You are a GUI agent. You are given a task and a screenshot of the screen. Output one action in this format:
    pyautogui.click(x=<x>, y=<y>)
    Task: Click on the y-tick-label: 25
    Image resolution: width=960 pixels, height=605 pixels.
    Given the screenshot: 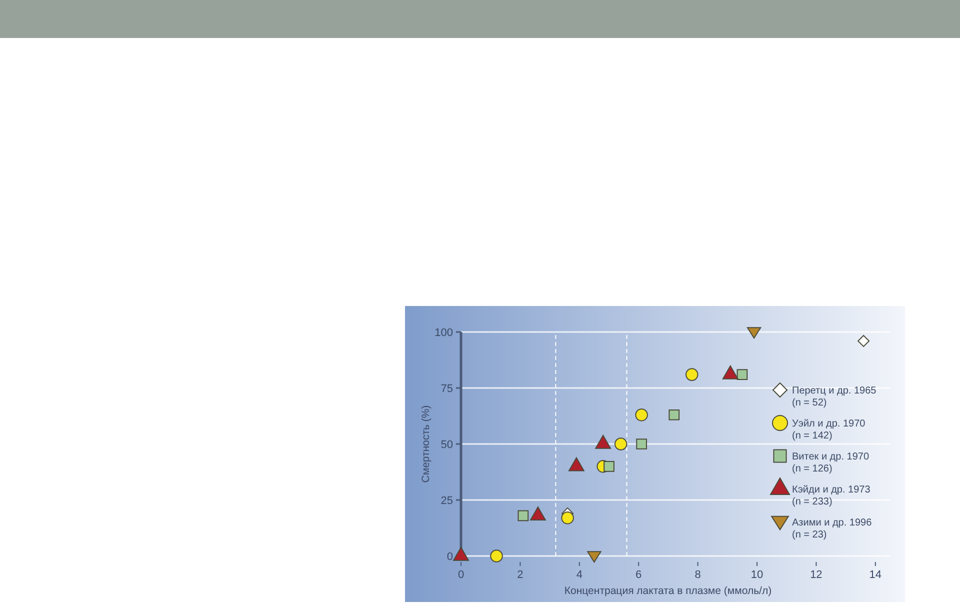 What is the action you would take?
    pyautogui.click(x=446, y=500)
    